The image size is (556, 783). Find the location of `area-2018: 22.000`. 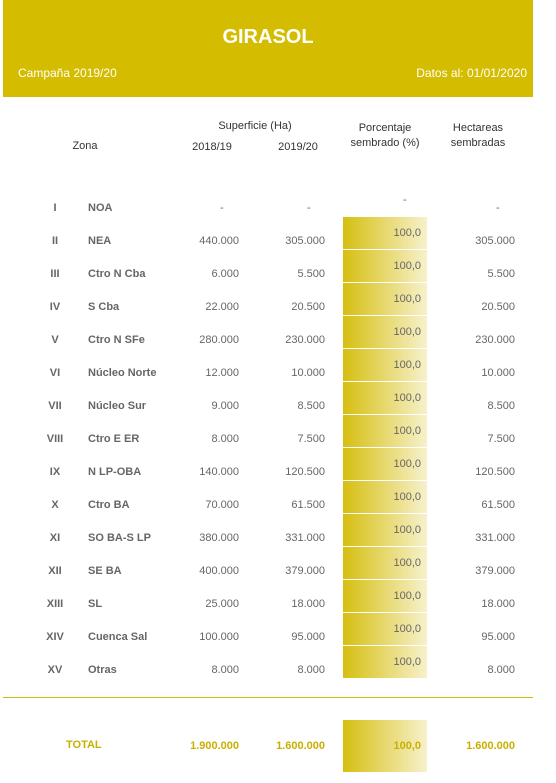

area-2018: 22.000 is located at coordinates (222, 307).